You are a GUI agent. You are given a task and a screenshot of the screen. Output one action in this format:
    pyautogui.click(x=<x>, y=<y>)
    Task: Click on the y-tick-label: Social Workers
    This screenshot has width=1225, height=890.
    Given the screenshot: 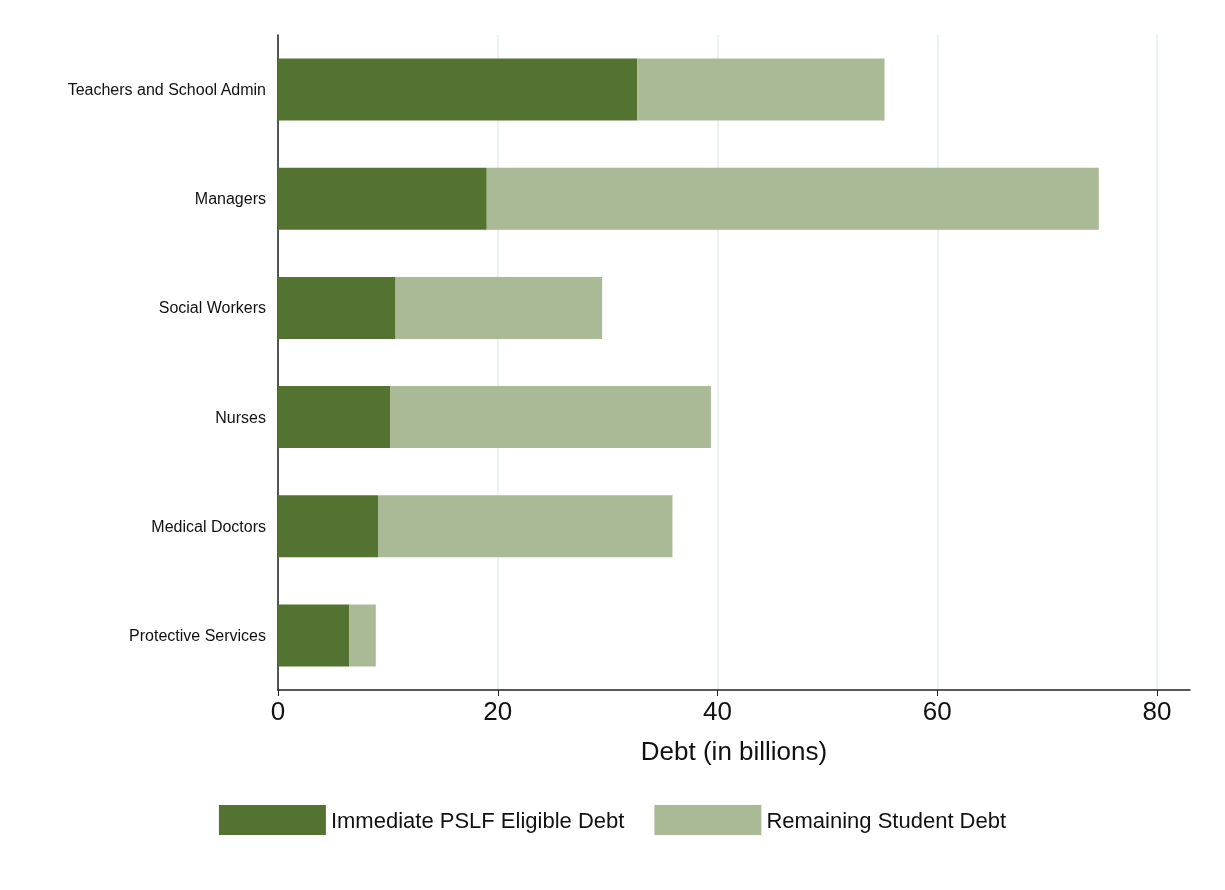 What is the action you would take?
    pyautogui.click(x=212, y=308)
    